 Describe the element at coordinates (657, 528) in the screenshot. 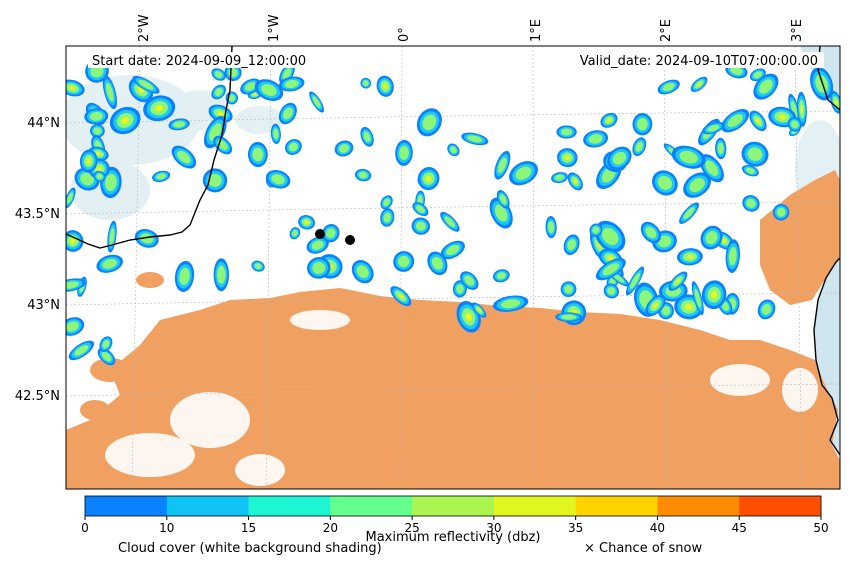

I see `colorbar-tick-label: 40` at that location.